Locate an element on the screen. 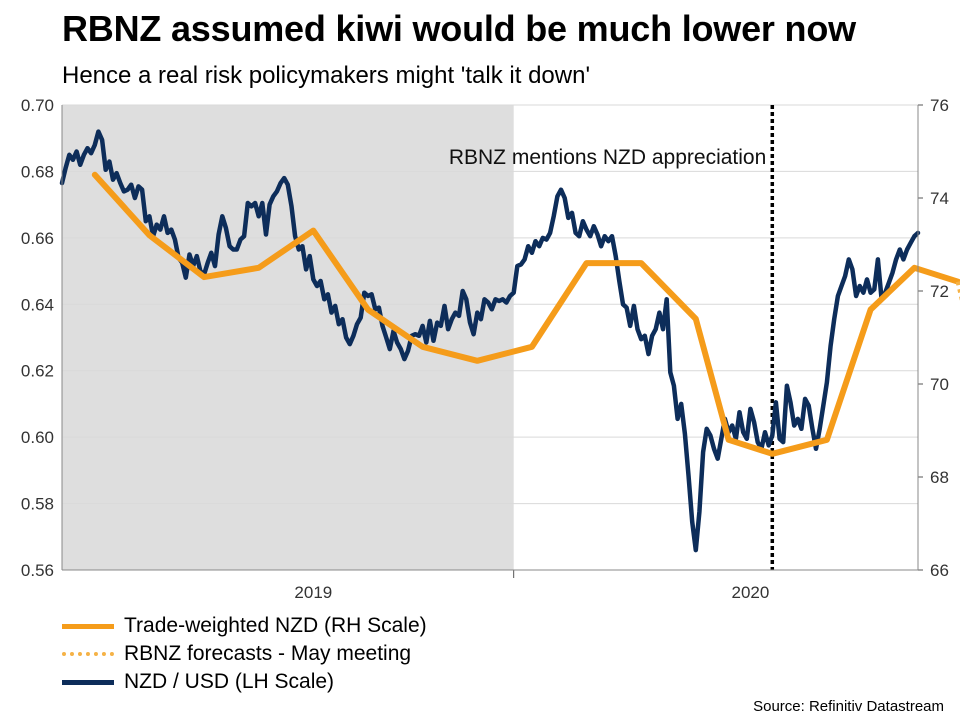 The height and width of the screenshot is (720, 960). legend-item-twi: Trade-weighted NZD (RH Scale) is located at coordinates (244, 626).